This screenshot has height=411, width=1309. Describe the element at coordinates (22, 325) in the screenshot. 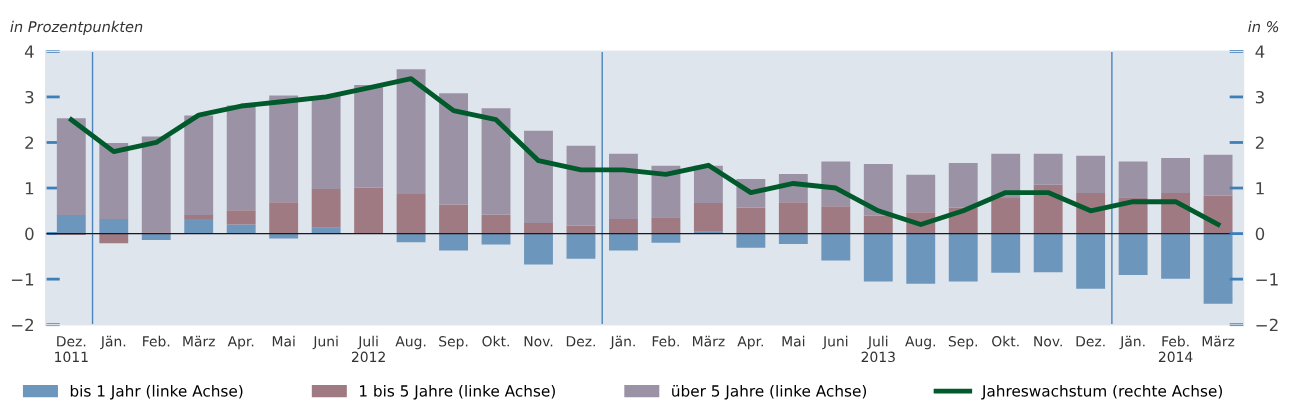

I see `y-tick-label: −2` at that location.